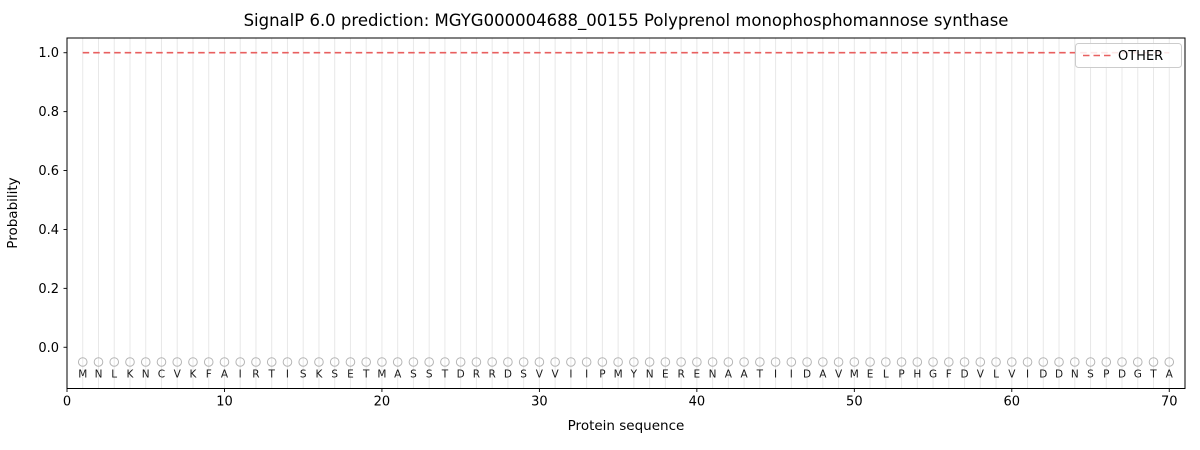 The width and height of the screenshot is (1200, 450). Describe the element at coordinates (48, 348) in the screenshot. I see `y-tick-label: 0.0` at that location.